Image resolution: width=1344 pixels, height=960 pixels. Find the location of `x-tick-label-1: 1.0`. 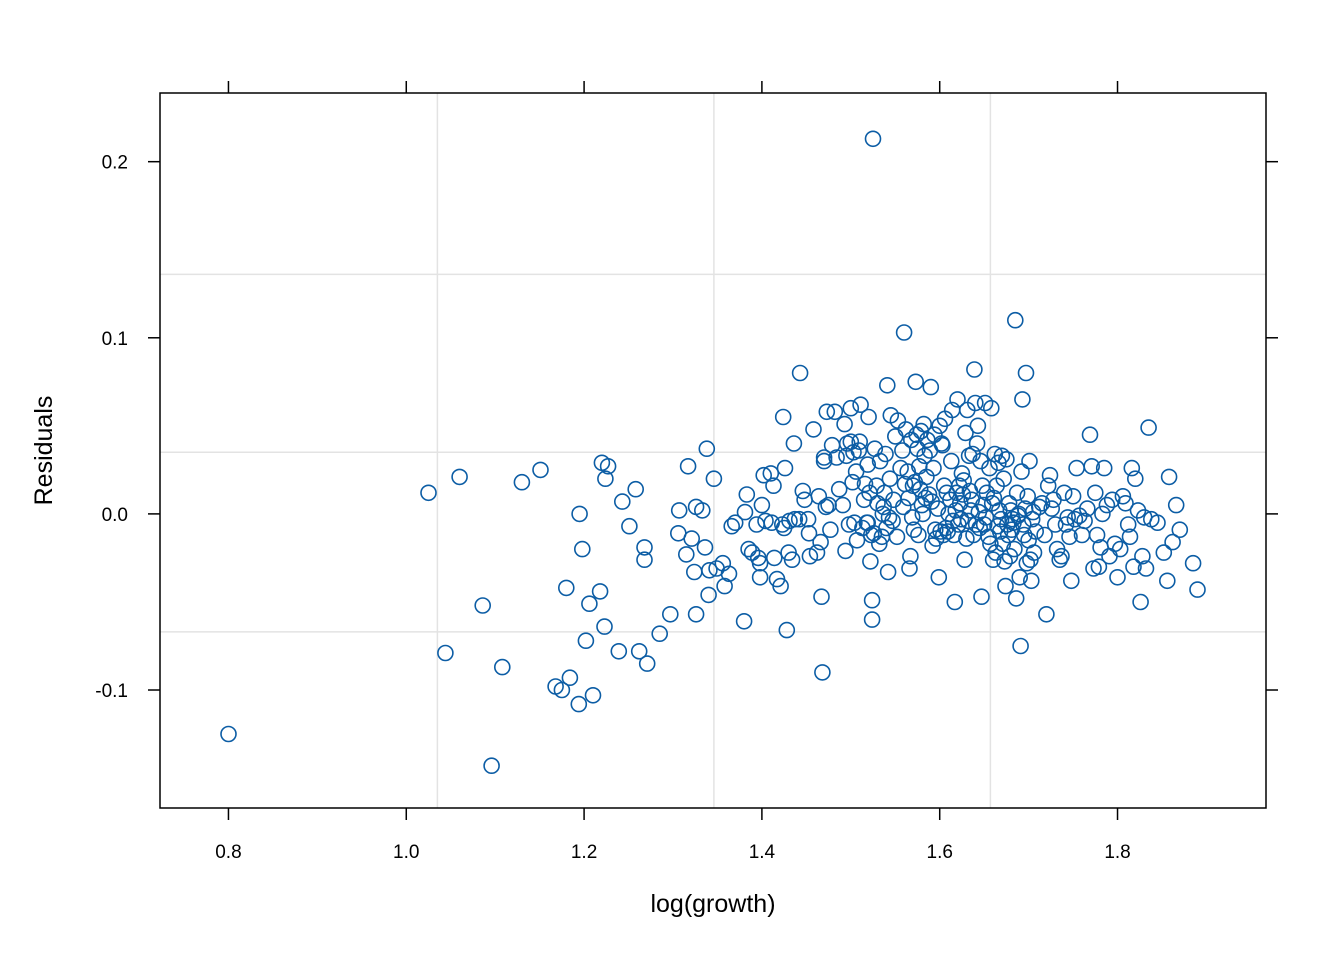

x-tick-label-1: 1.0 is located at coordinates (406, 852).